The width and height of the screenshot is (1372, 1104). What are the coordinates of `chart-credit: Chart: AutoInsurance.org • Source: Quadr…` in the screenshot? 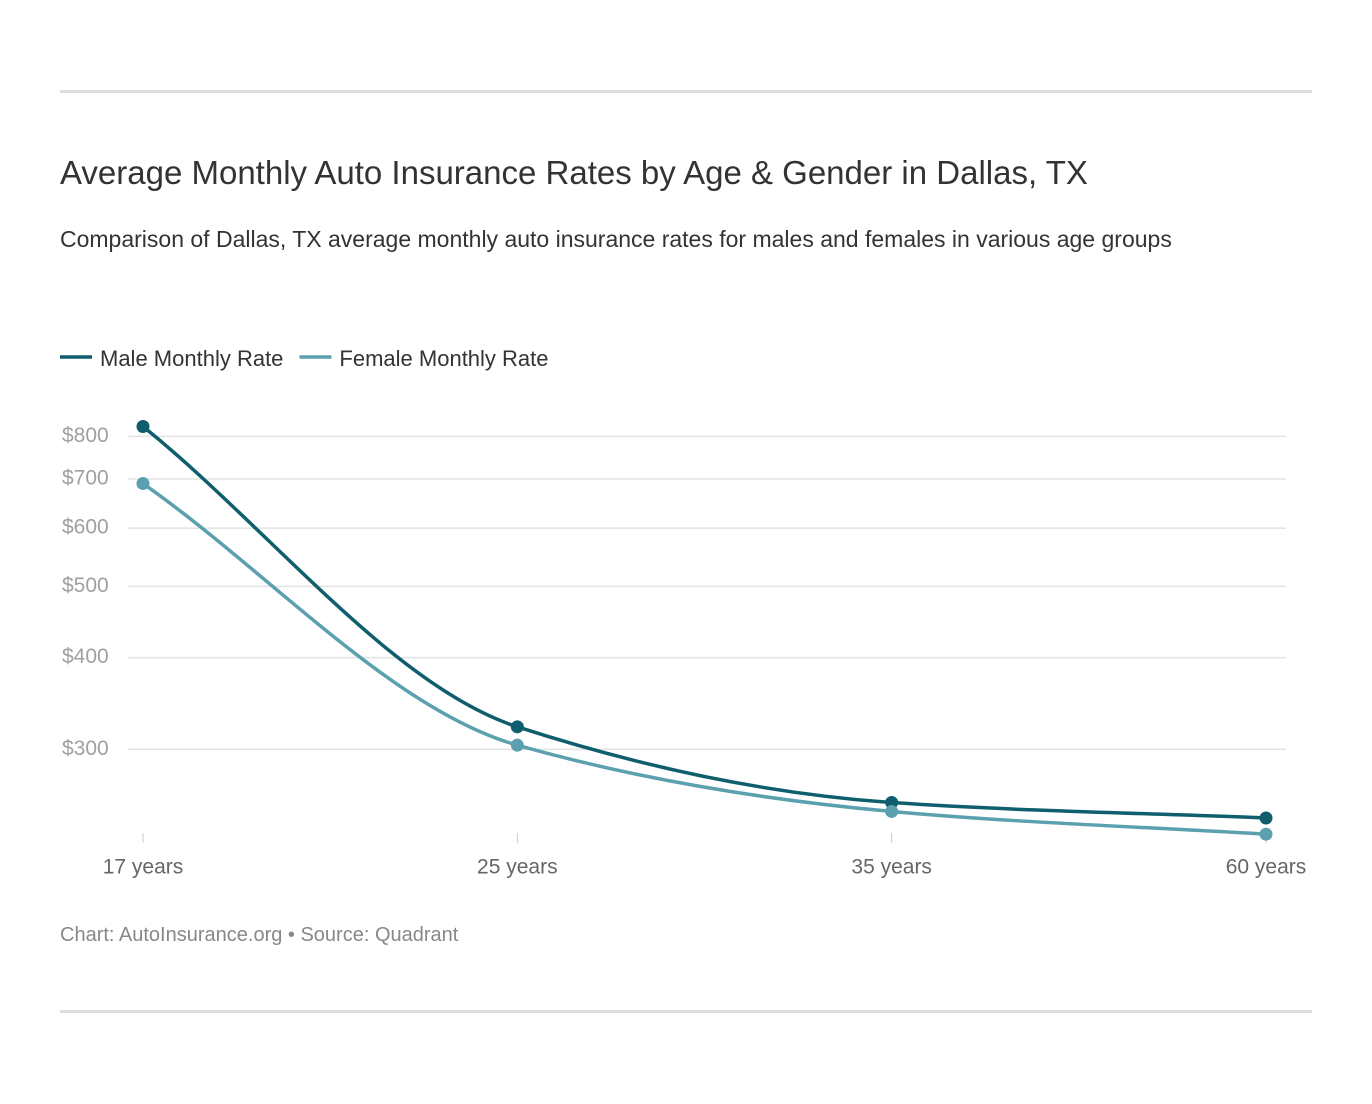 It's located at (259, 935).